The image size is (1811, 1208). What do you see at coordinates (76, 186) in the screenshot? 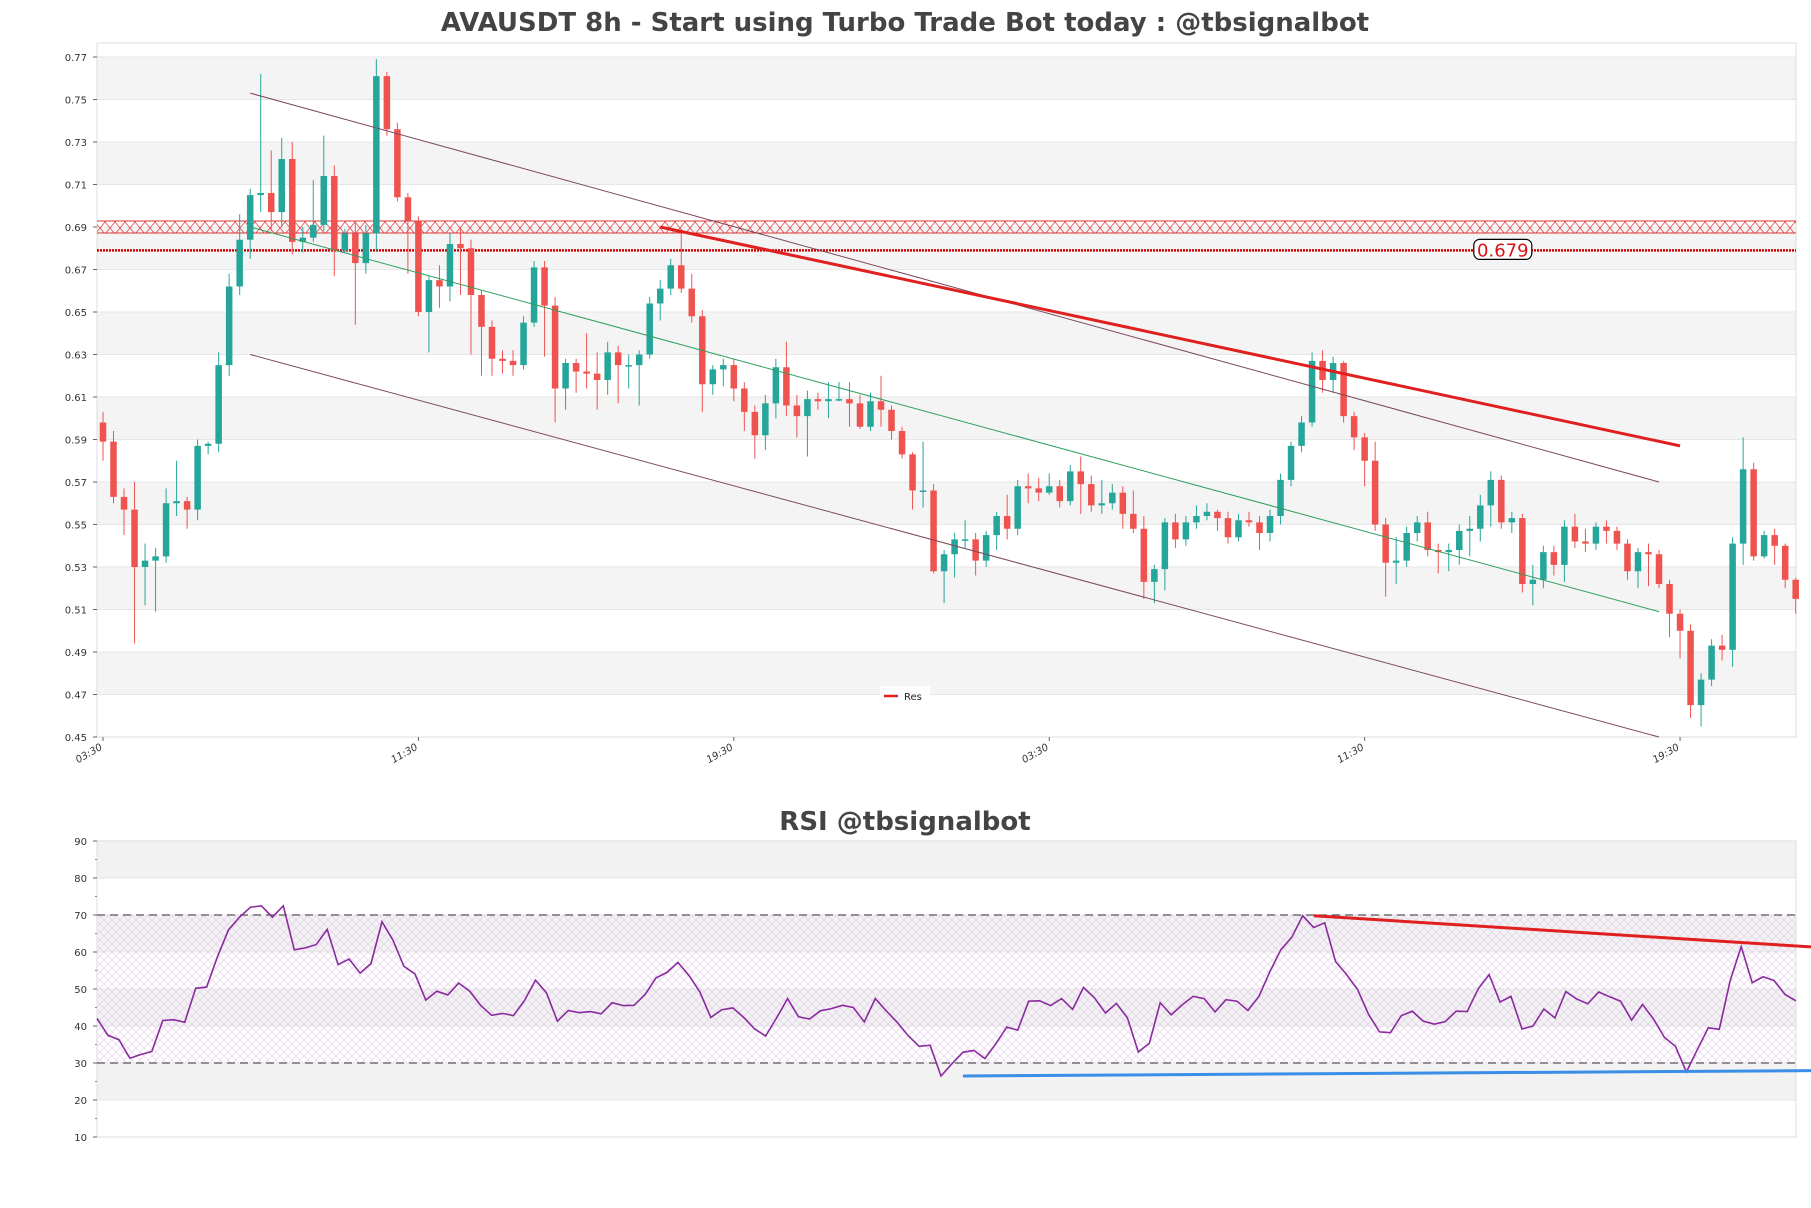
I see `y-tick-label: 0.71` at bounding box center [76, 186].